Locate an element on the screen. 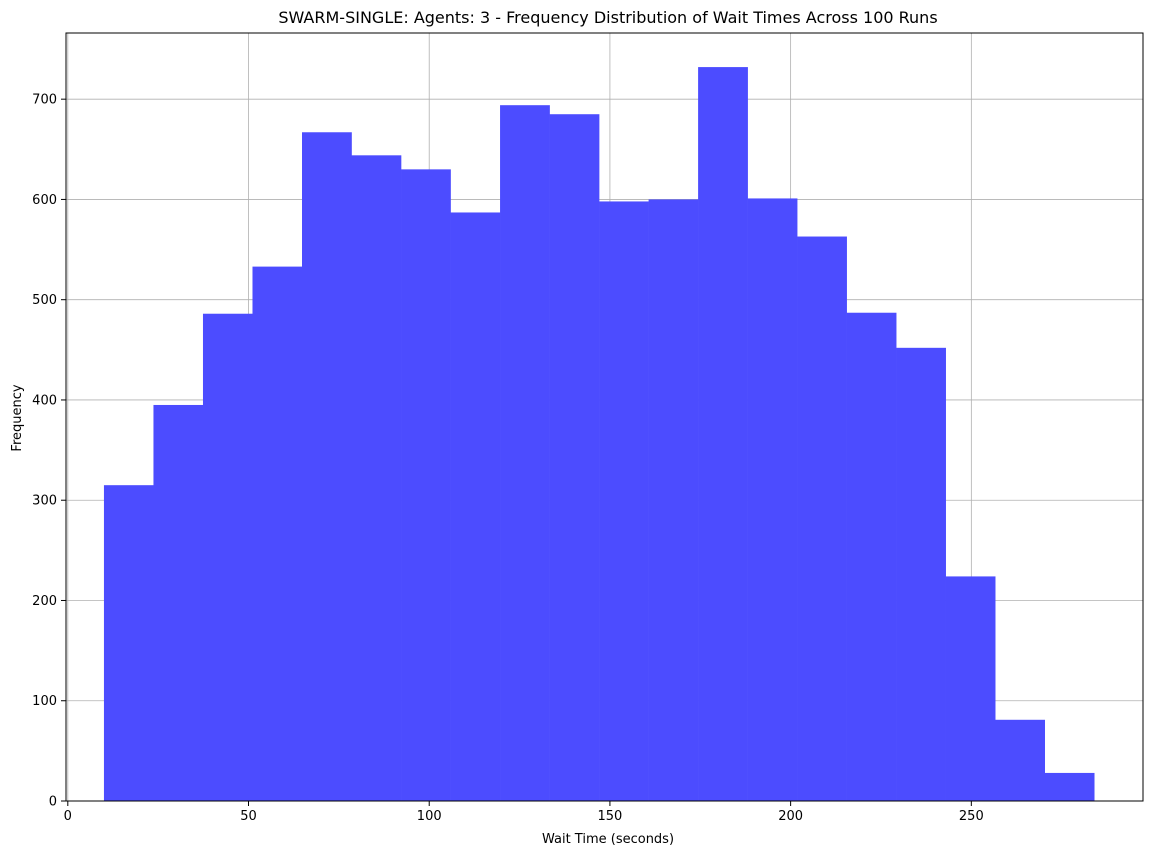 The image size is (1160, 855). x-tick-label: 50 is located at coordinates (248, 816).